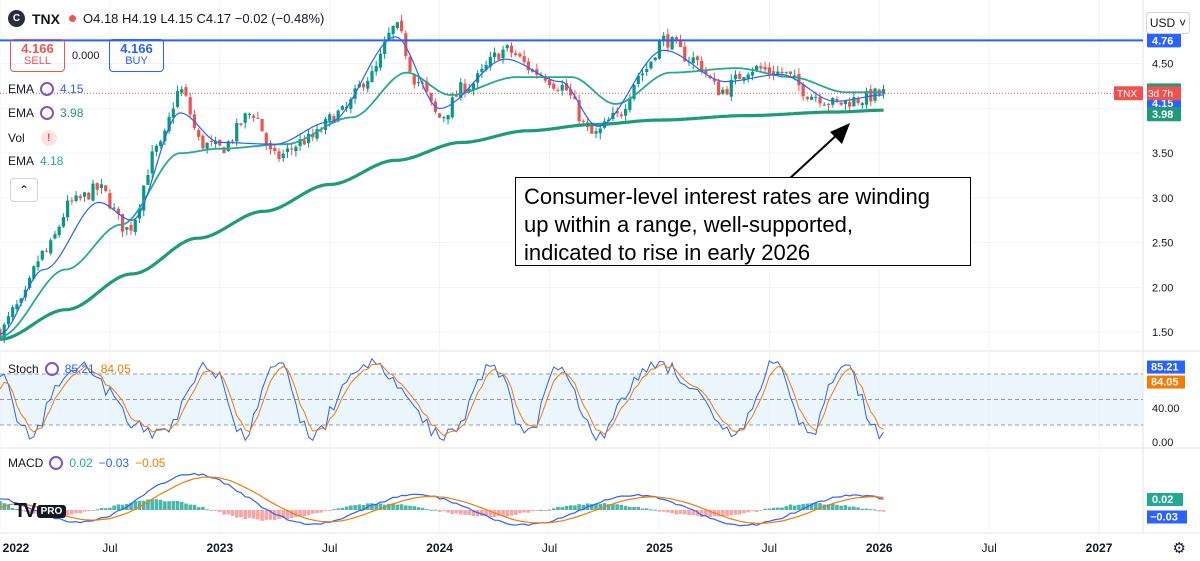  Describe the element at coordinates (219, 548) in the screenshot. I see `time-tick-label: 2023` at that location.